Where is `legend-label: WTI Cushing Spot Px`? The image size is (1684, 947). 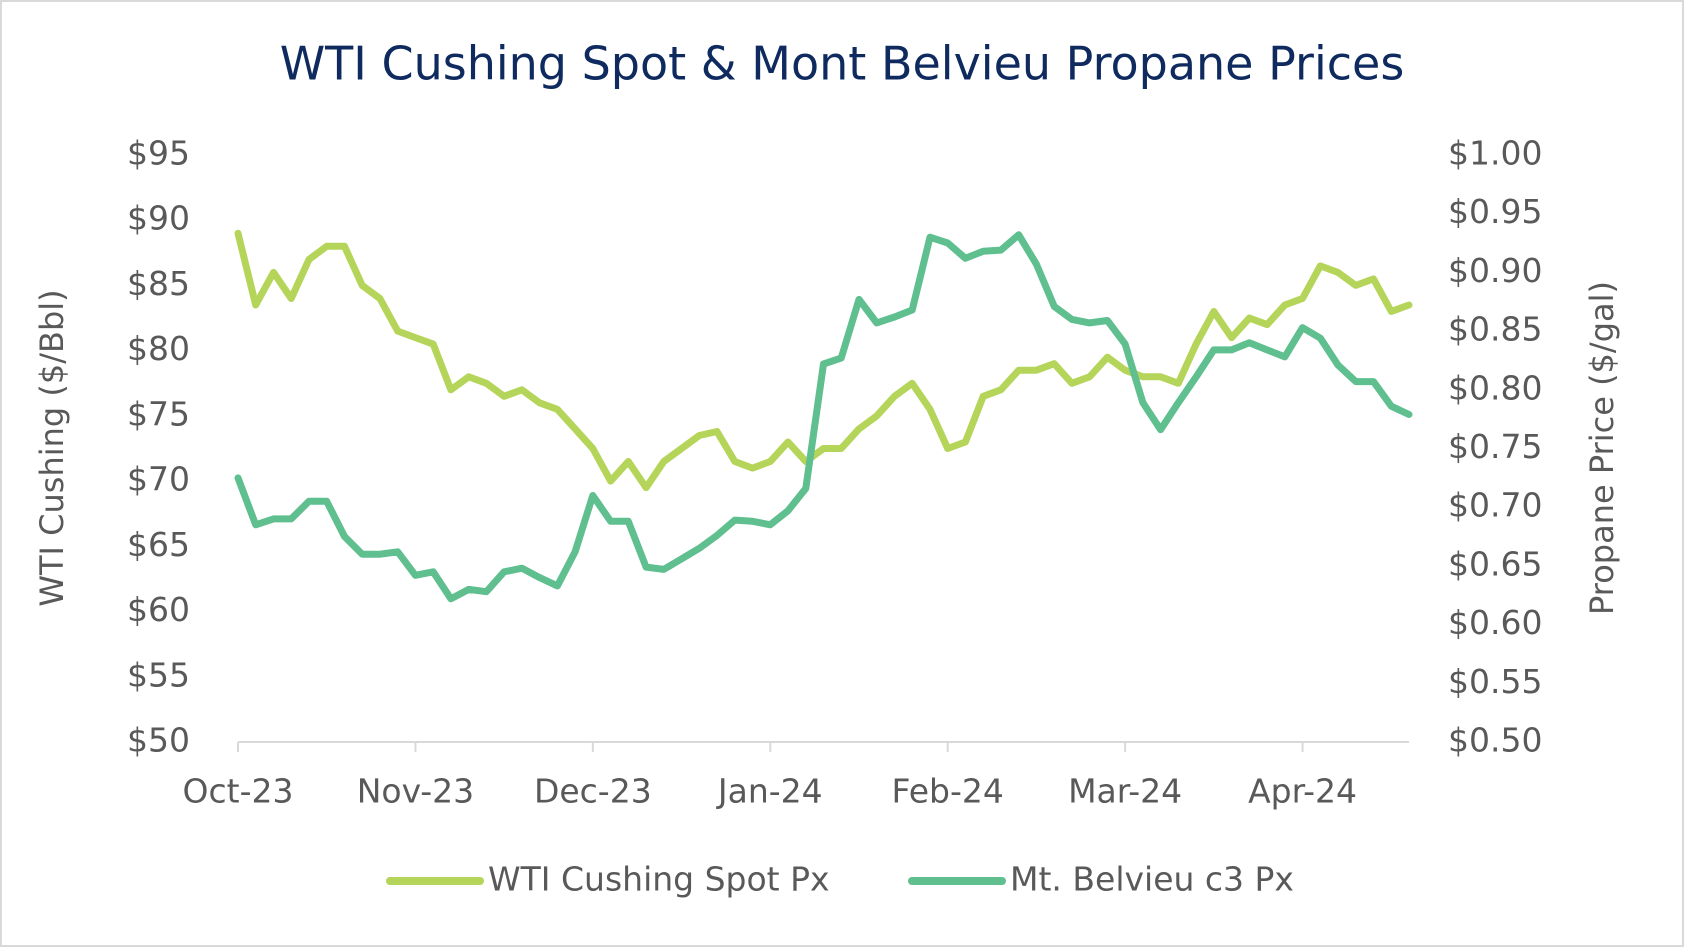 legend-label: WTI Cushing Spot Px is located at coordinates (659, 879).